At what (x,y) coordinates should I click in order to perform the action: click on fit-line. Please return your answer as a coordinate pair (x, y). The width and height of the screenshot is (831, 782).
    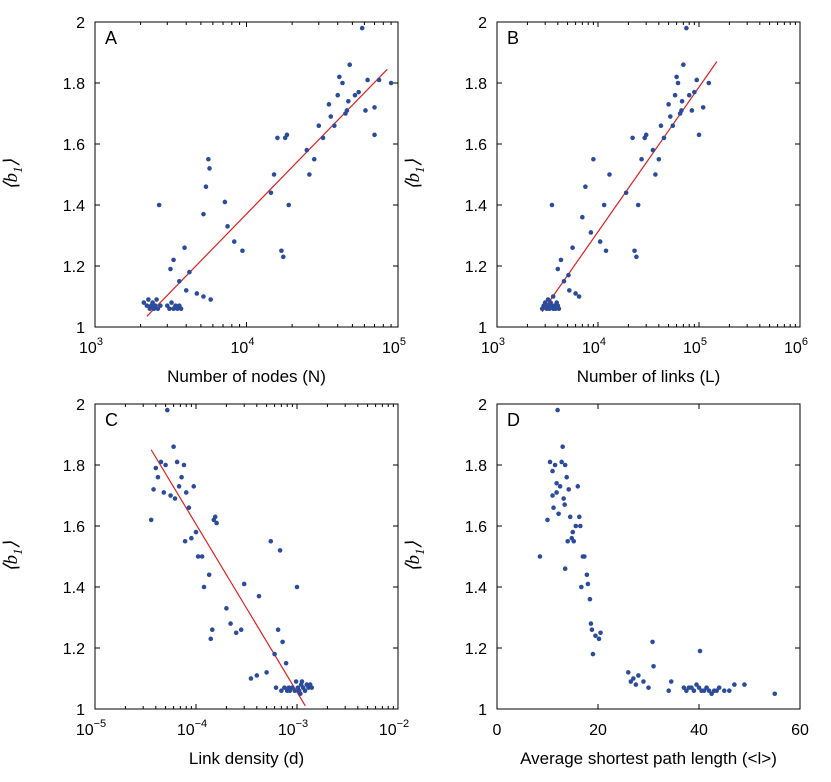
    Looking at the image, I should click on (629, 187).